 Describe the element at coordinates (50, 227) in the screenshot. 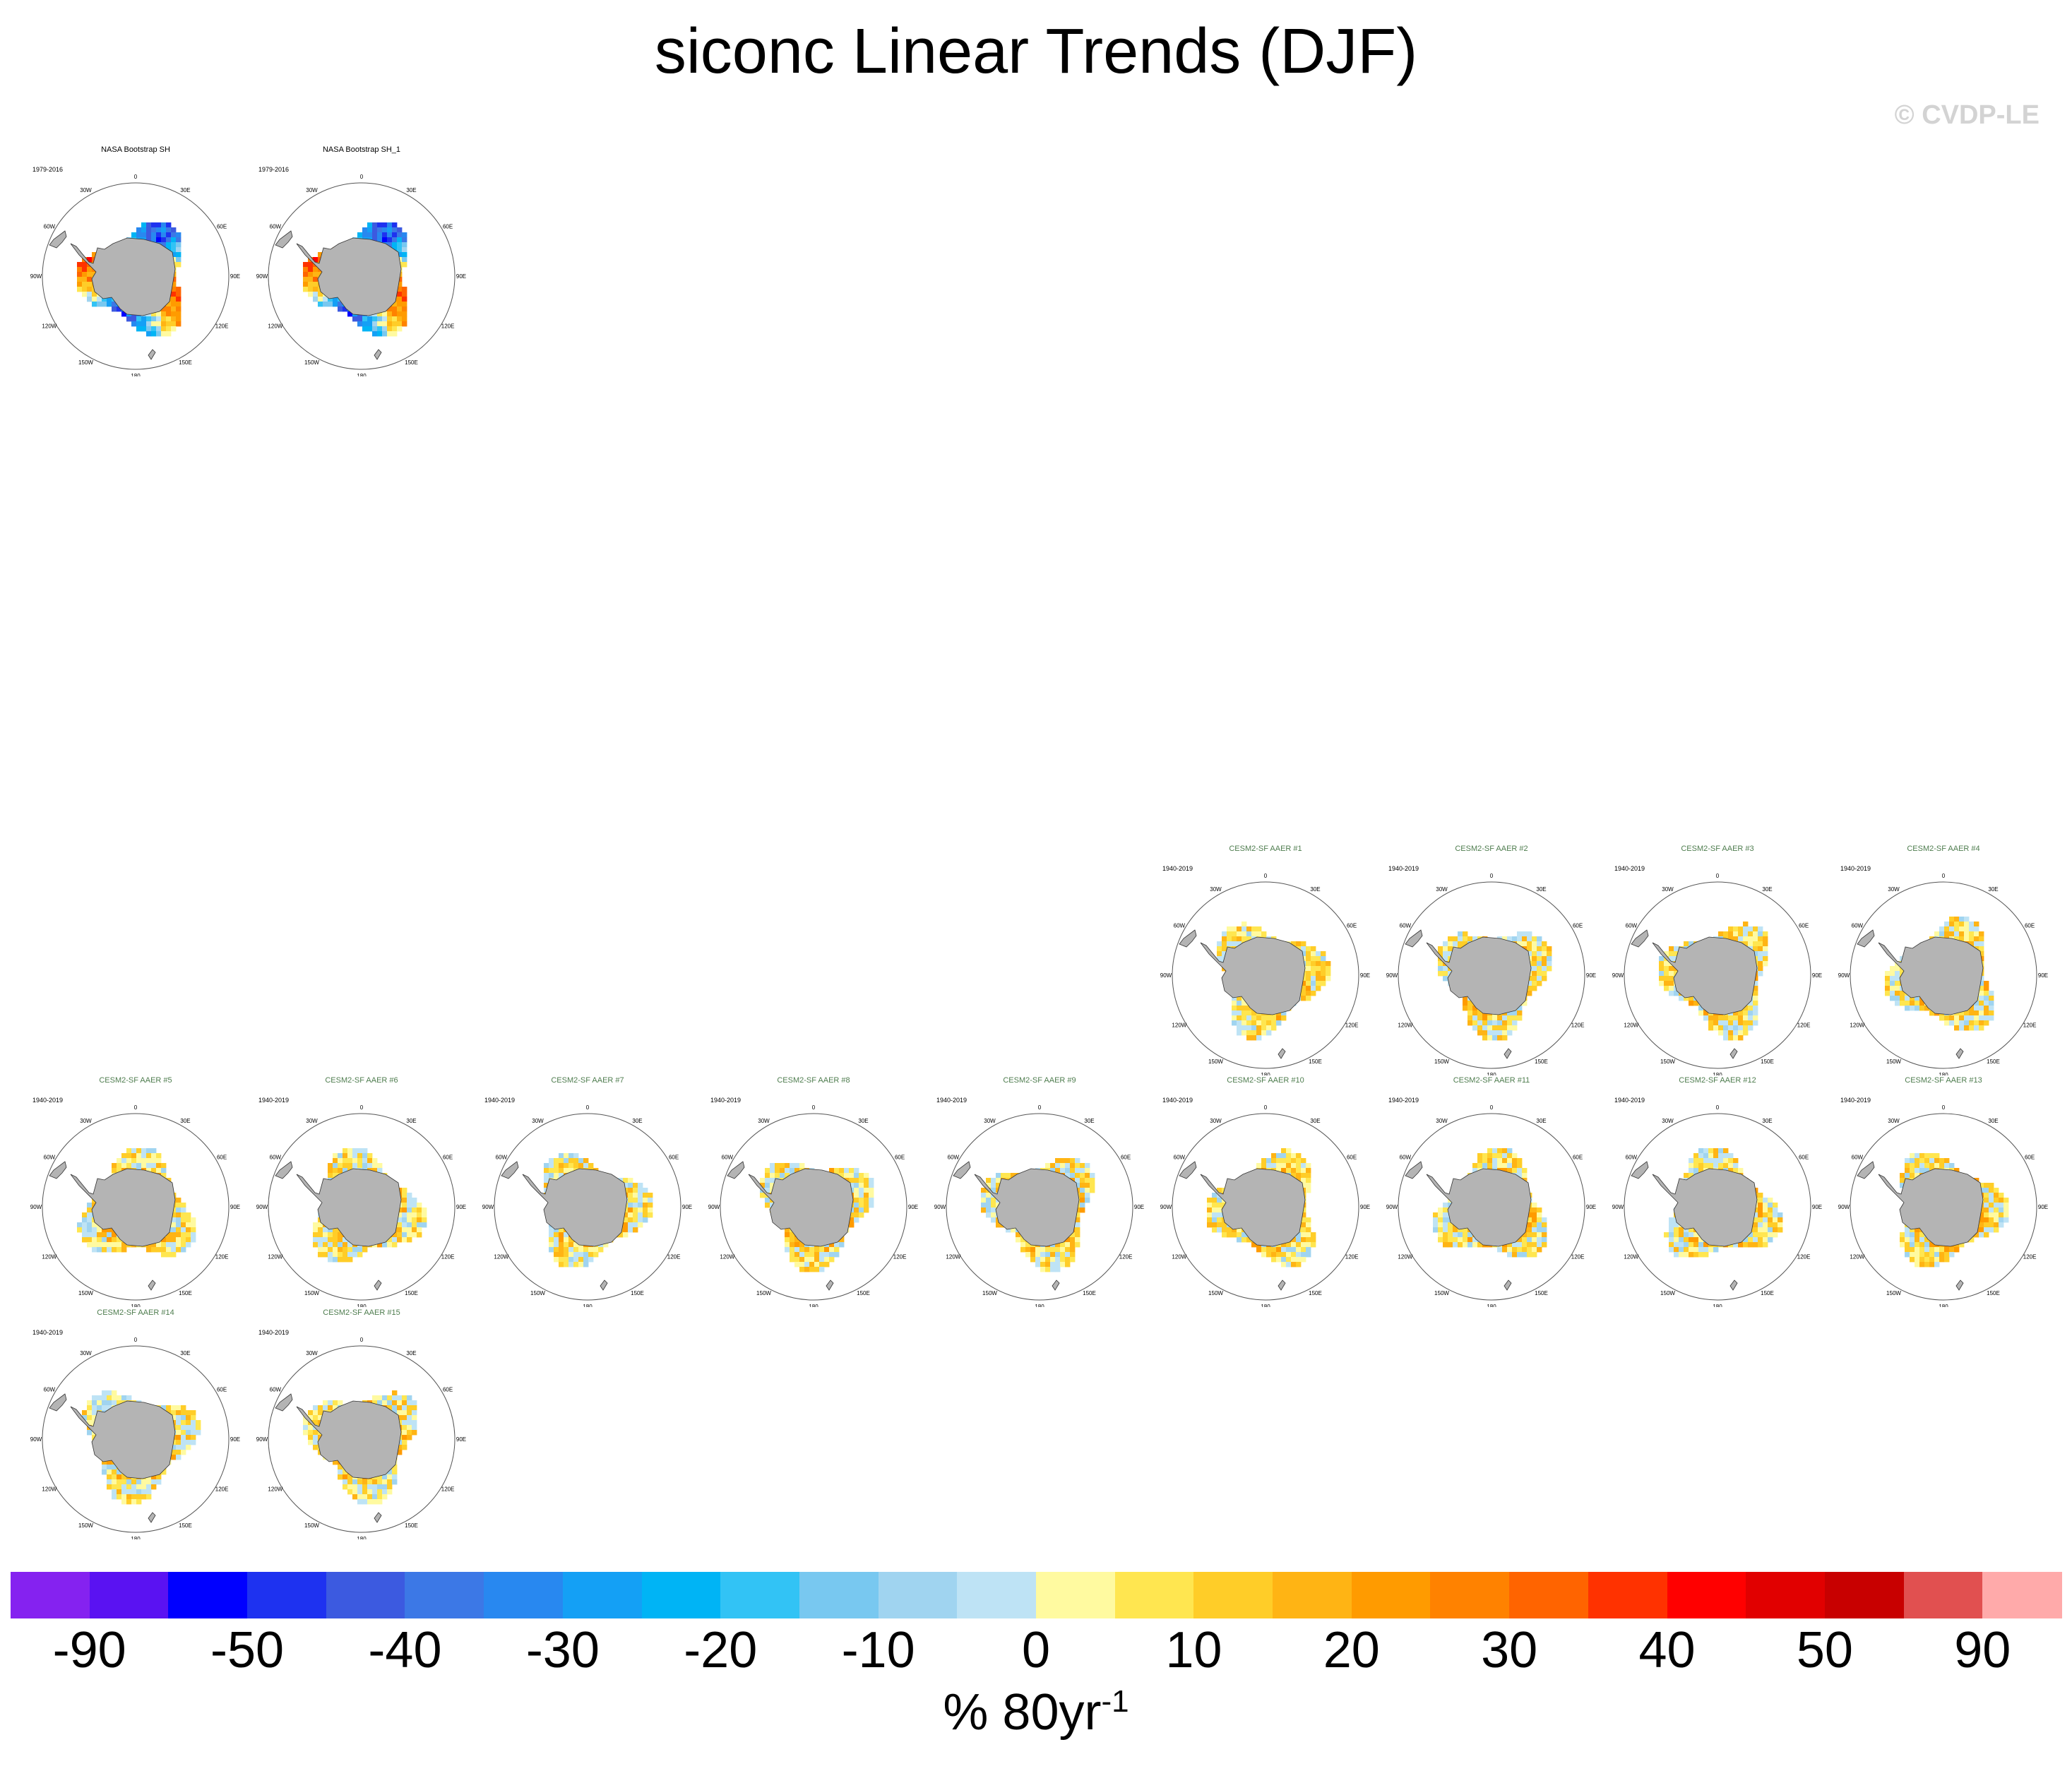

I see `longitude-label: 60W` at that location.